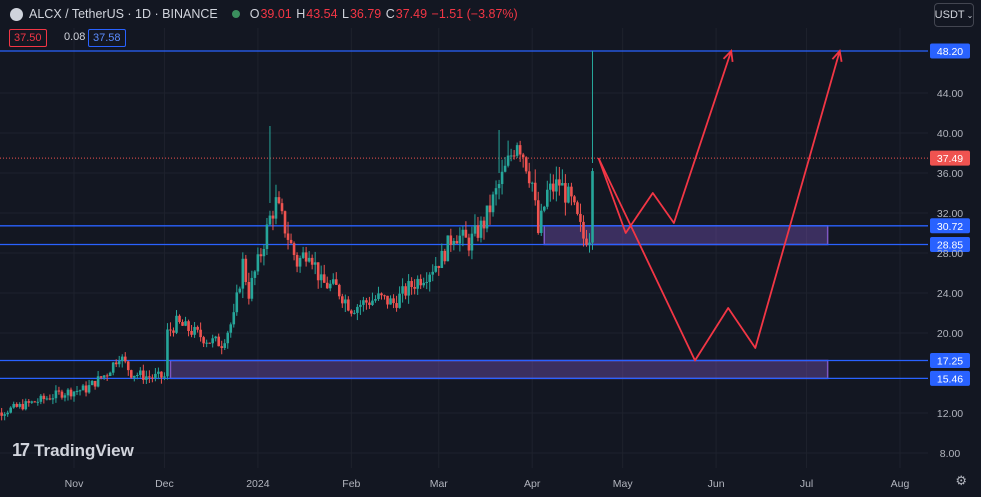  Describe the element at coordinates (532, 484) in the screenshot. I see `time-tick-label: Apr` at that location.